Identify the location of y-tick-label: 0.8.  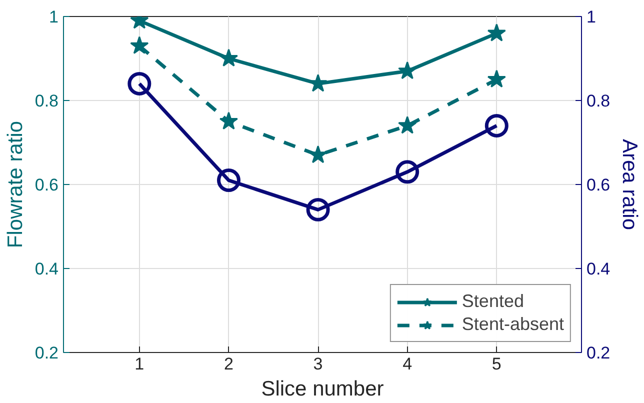
(46, 101).